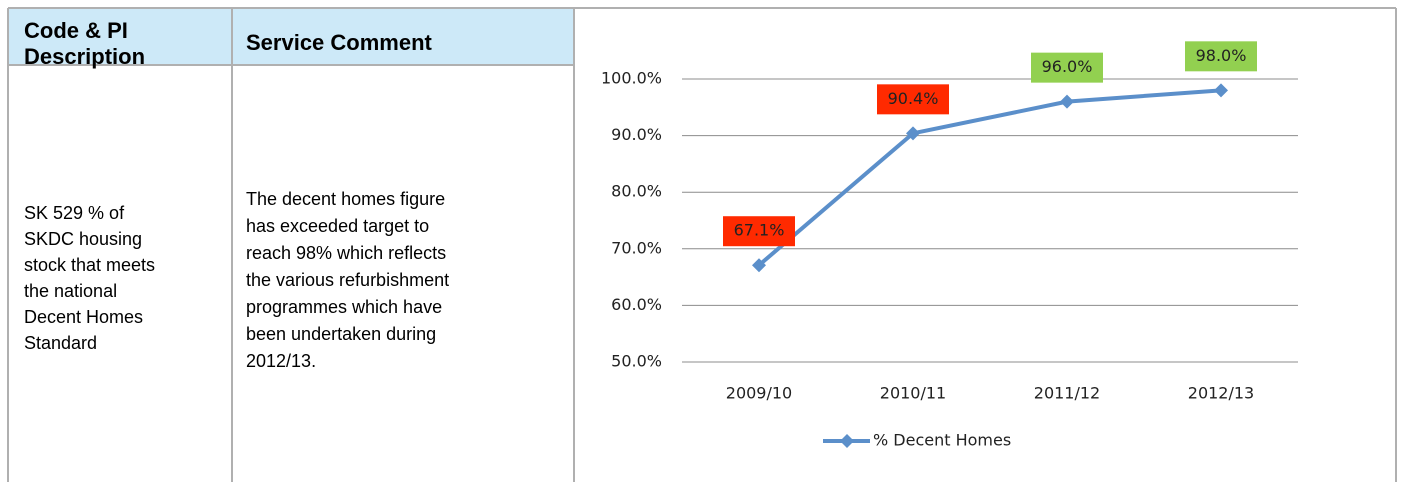 This screenshot has height=482, width=1405. Describe the element at coordinates (83, 239) in the screenshot. I see `cell-text: SKDC housing` at that location.